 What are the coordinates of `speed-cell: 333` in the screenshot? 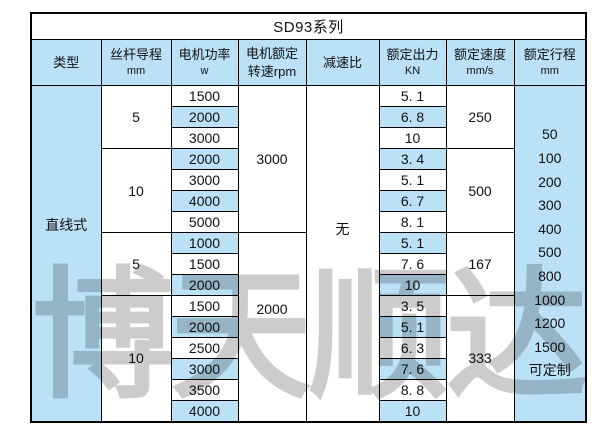 It's located at (480, 358).